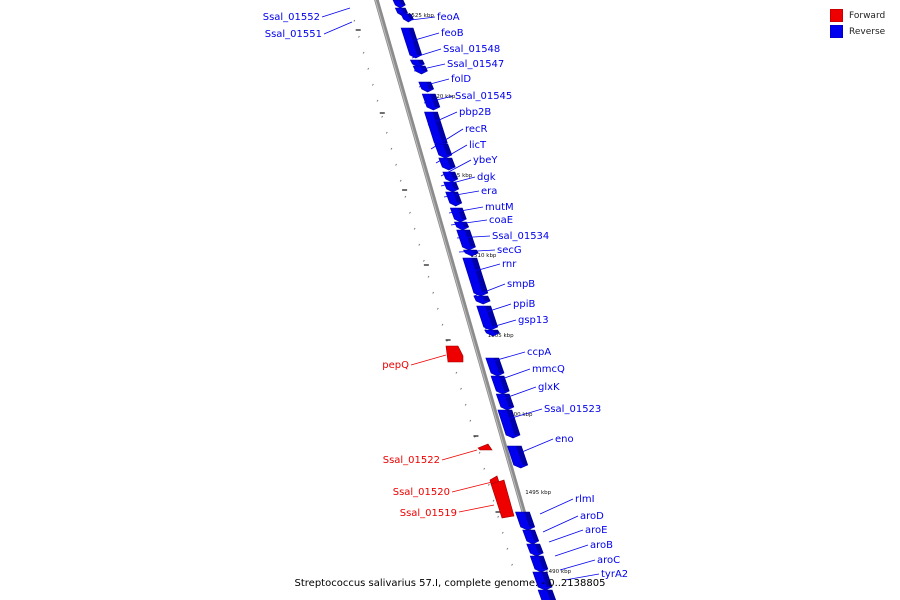 The width and height of the screenshot is (900, 600). Describe the element at coordinates (475, 112) in the screenshot. I see `gene-label-pbp2b: pbp2B` at that location.